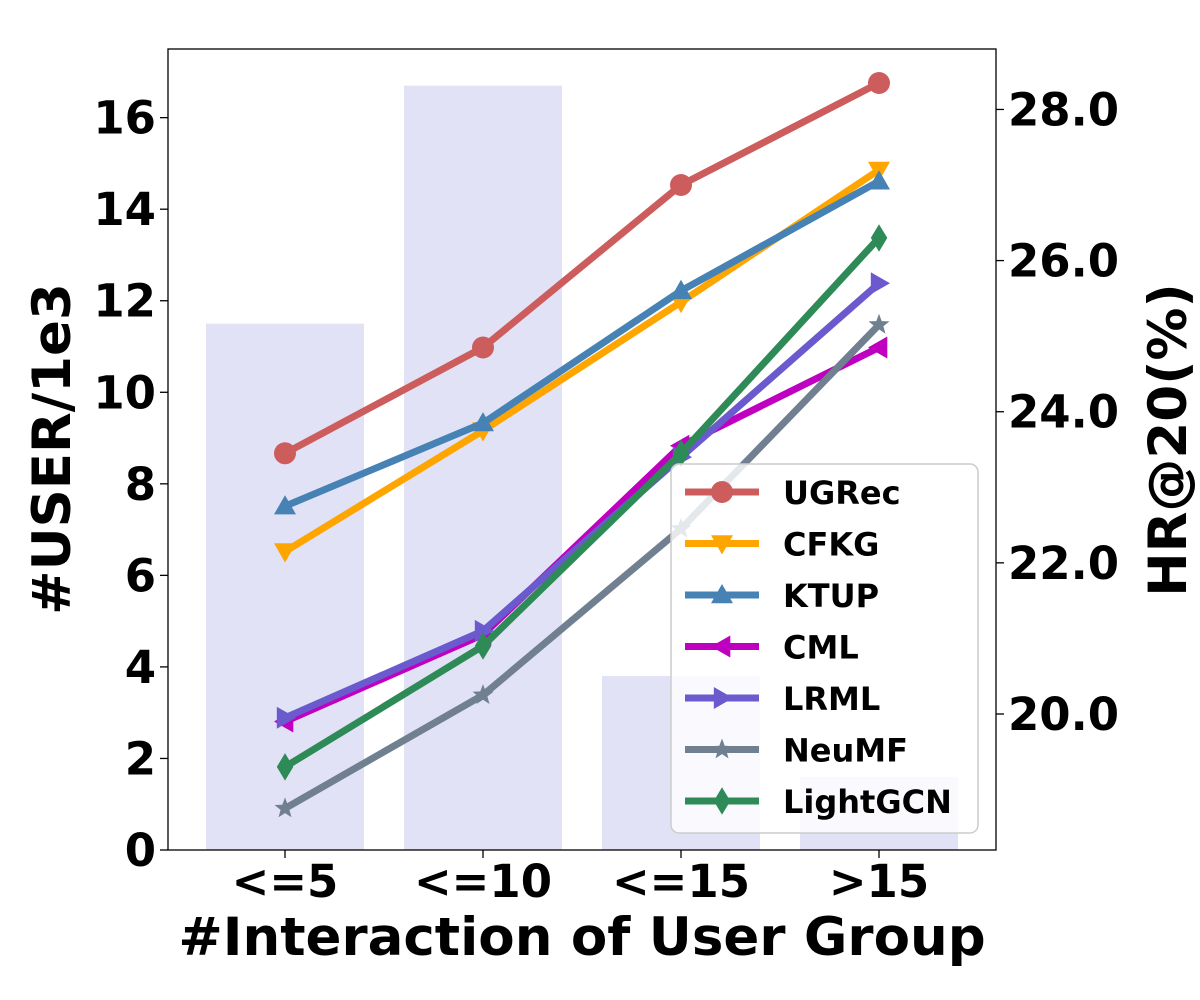 The height and width of the screenshot is (1000, 1200). I want to click on left-y-tick-label: 10, so click(124, 392).